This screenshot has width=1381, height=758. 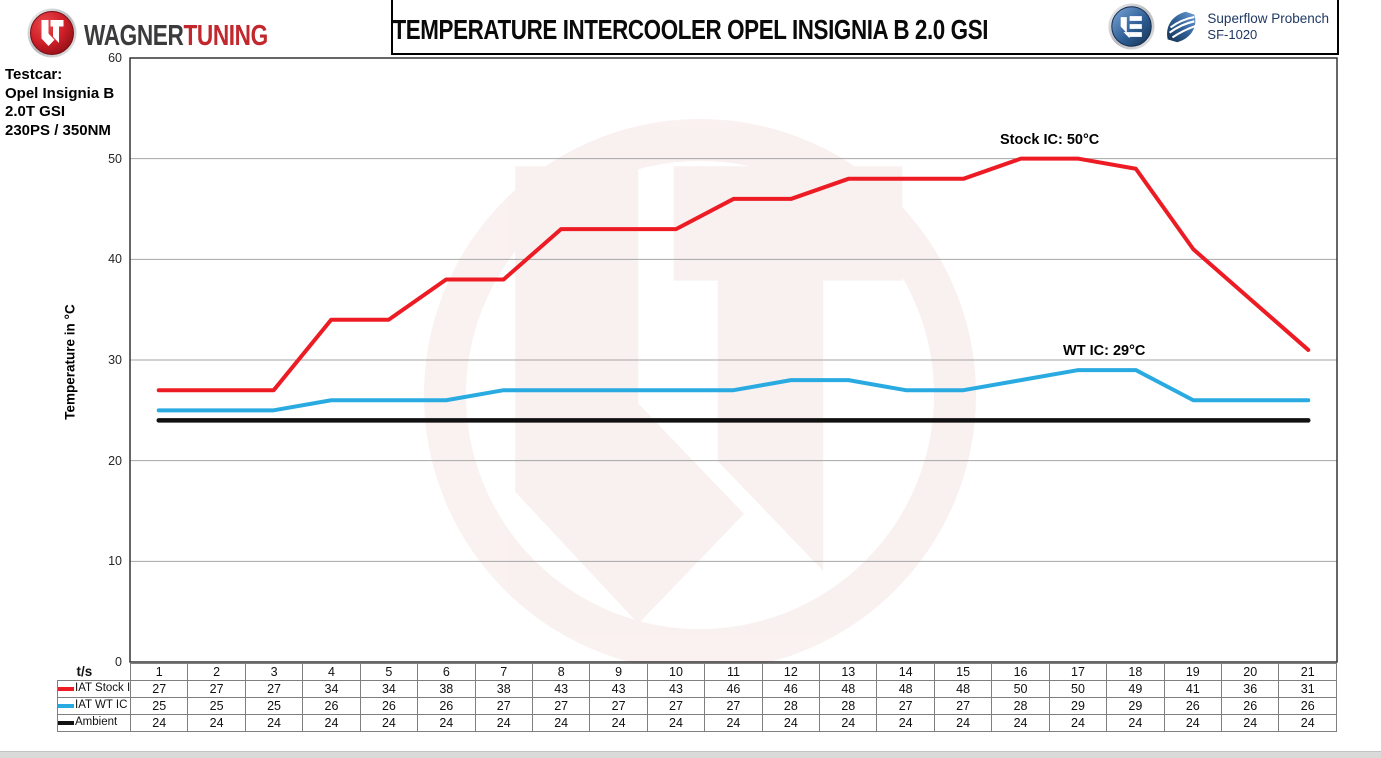 What do you see at coordinates (1104, 351) in the screenshot?
I see `chart-annotation: WT IC: 29°C` at bounding box center [1104, 351].